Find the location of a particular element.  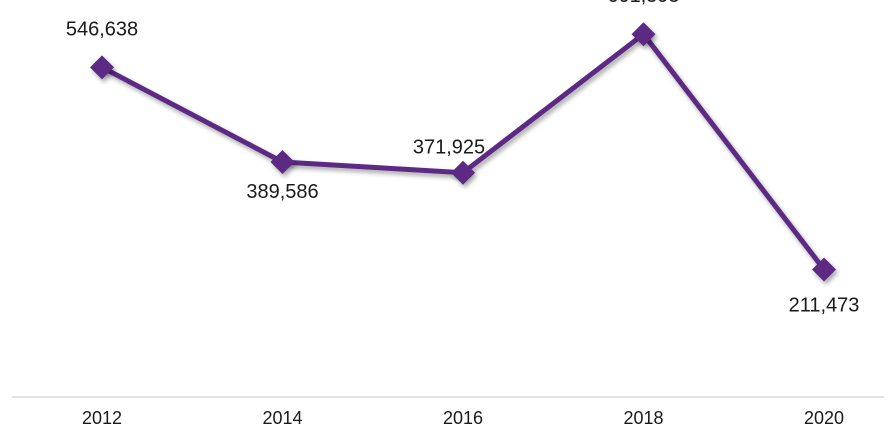

x-tick-label: 2014 is located at coordinates (282, 418).